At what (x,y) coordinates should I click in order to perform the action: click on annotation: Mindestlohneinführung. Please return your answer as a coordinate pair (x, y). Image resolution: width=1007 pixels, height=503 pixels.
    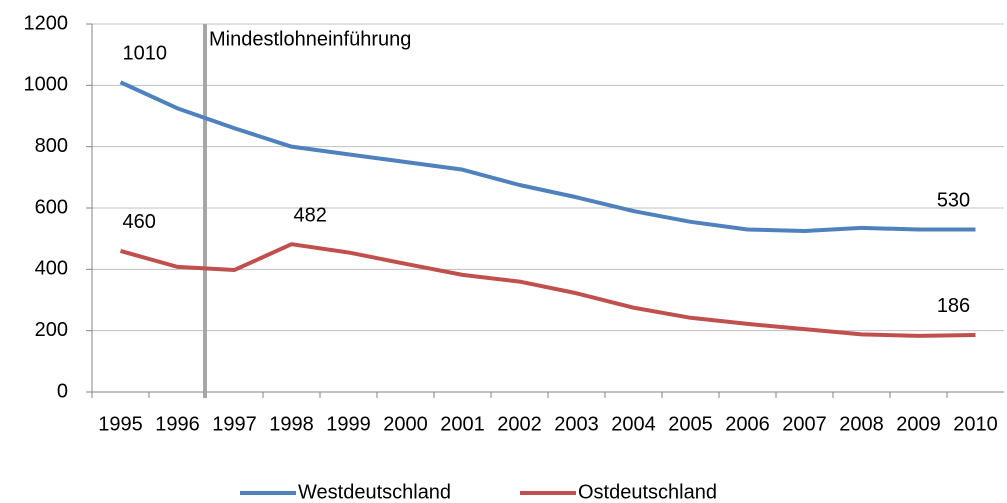
    Looking at the image, I should click on (310, 39).